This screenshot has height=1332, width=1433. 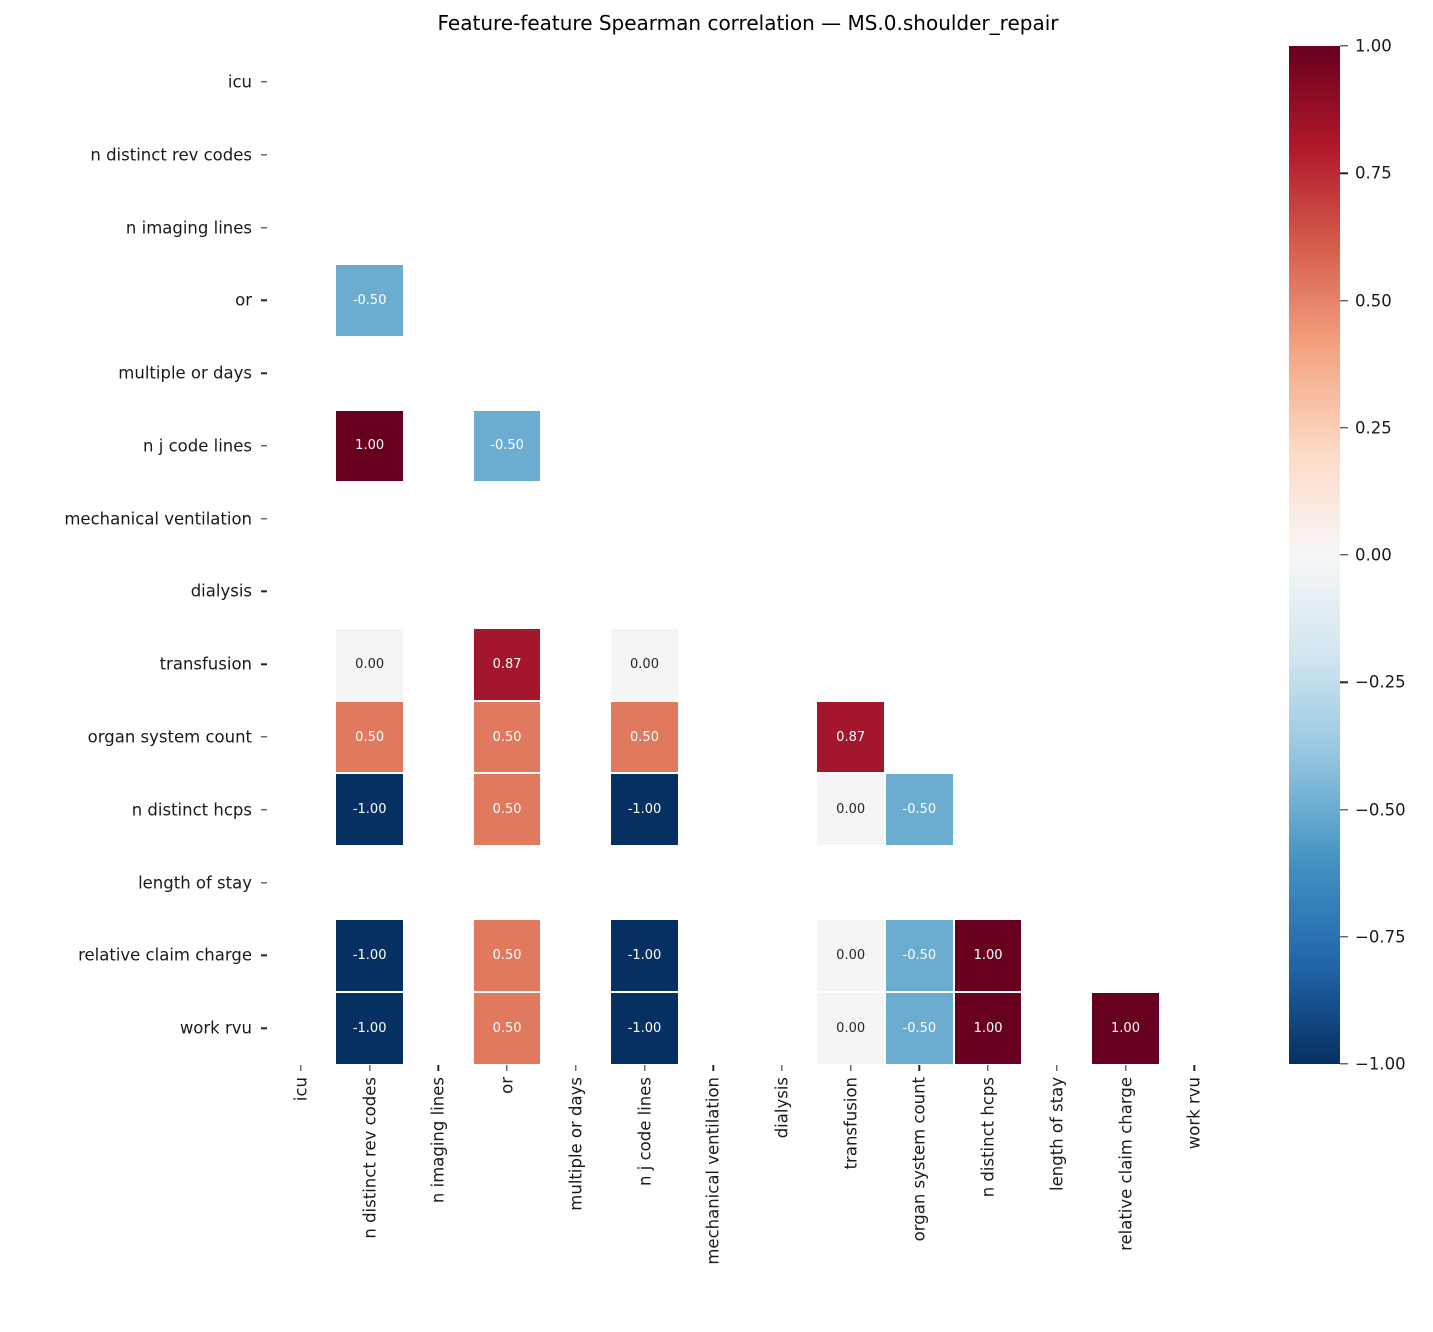 What do you see at coordinates (850, 955) in the screenshot?
I see `heatmap-cell-relative-claim-charge--transfusion: 0.00` at bounding box center [850, 955].